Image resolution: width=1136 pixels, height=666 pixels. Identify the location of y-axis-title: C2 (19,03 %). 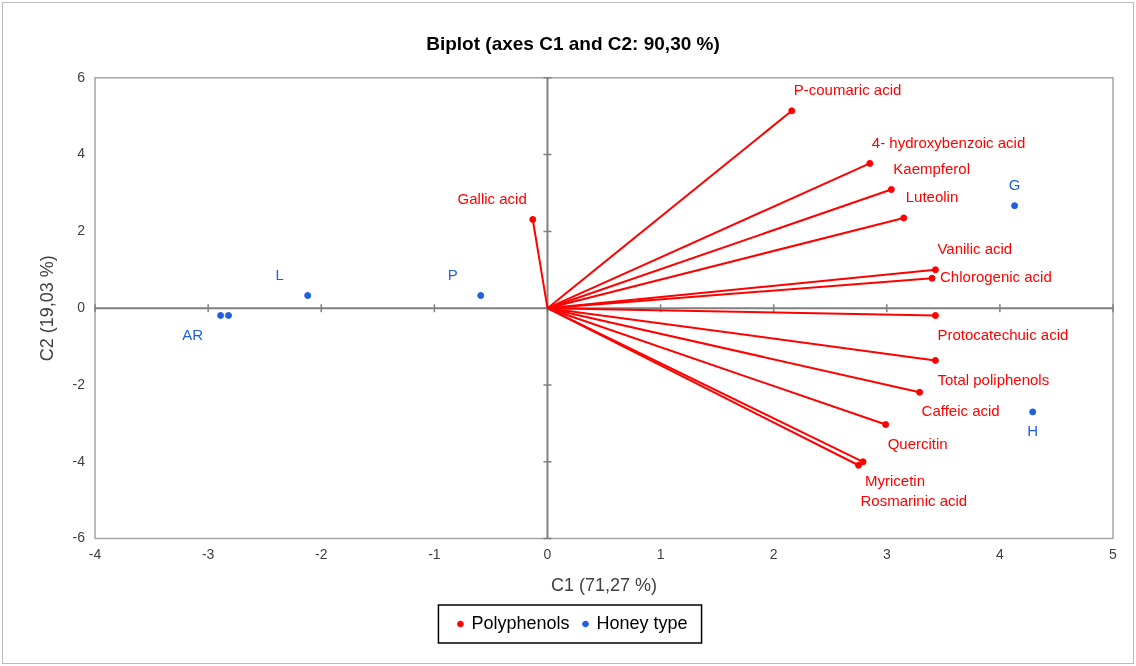
(46, 308).